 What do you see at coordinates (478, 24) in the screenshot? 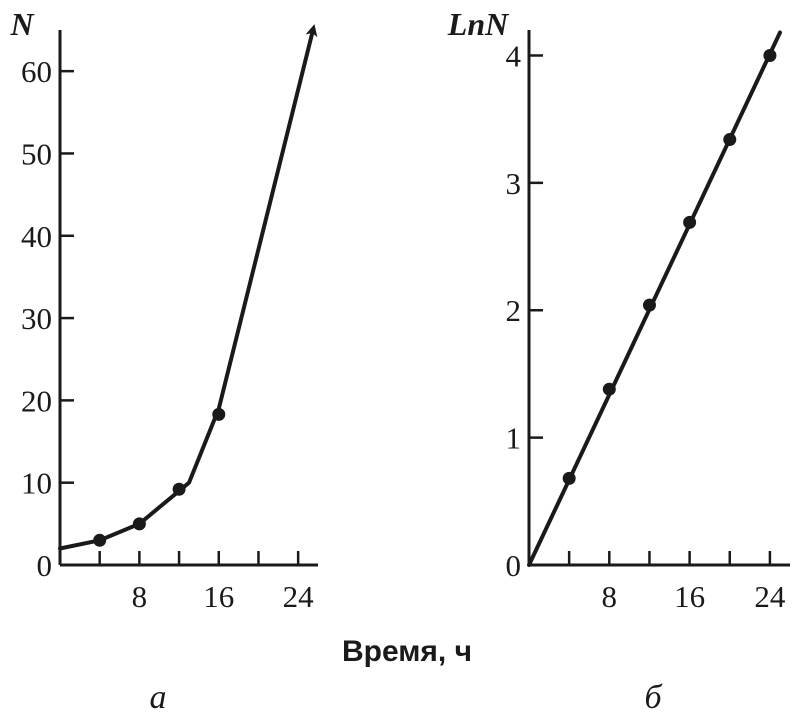
I see `y-axis-title: LnN` at bounding box center [478, 24].